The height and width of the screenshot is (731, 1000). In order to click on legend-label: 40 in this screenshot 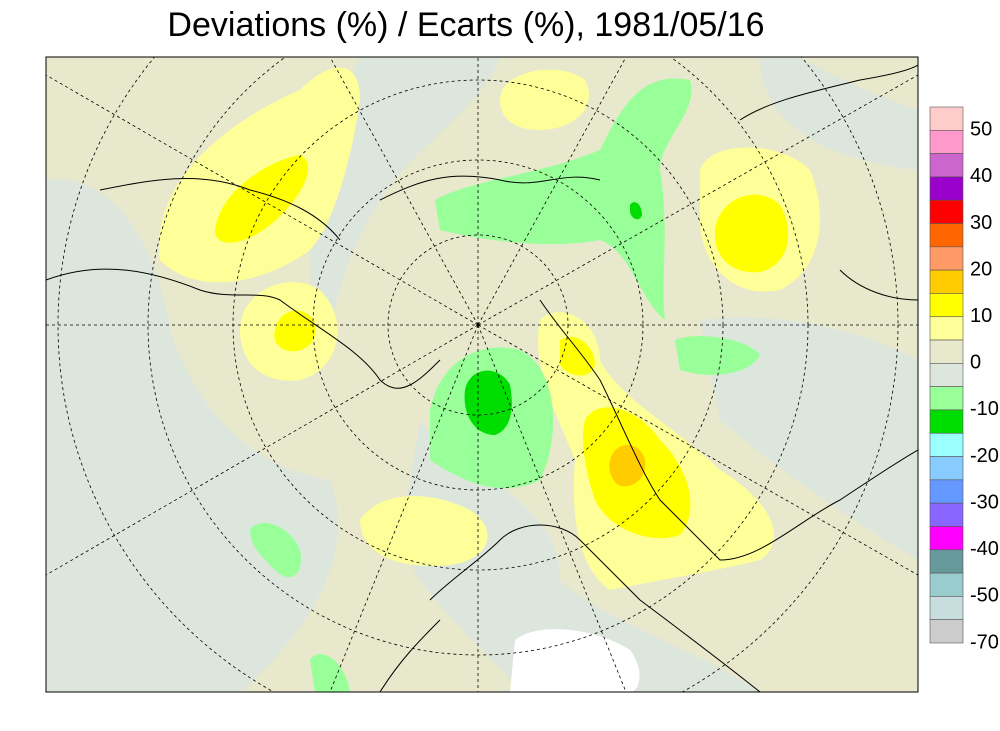, I will do `click(981, 176)`.